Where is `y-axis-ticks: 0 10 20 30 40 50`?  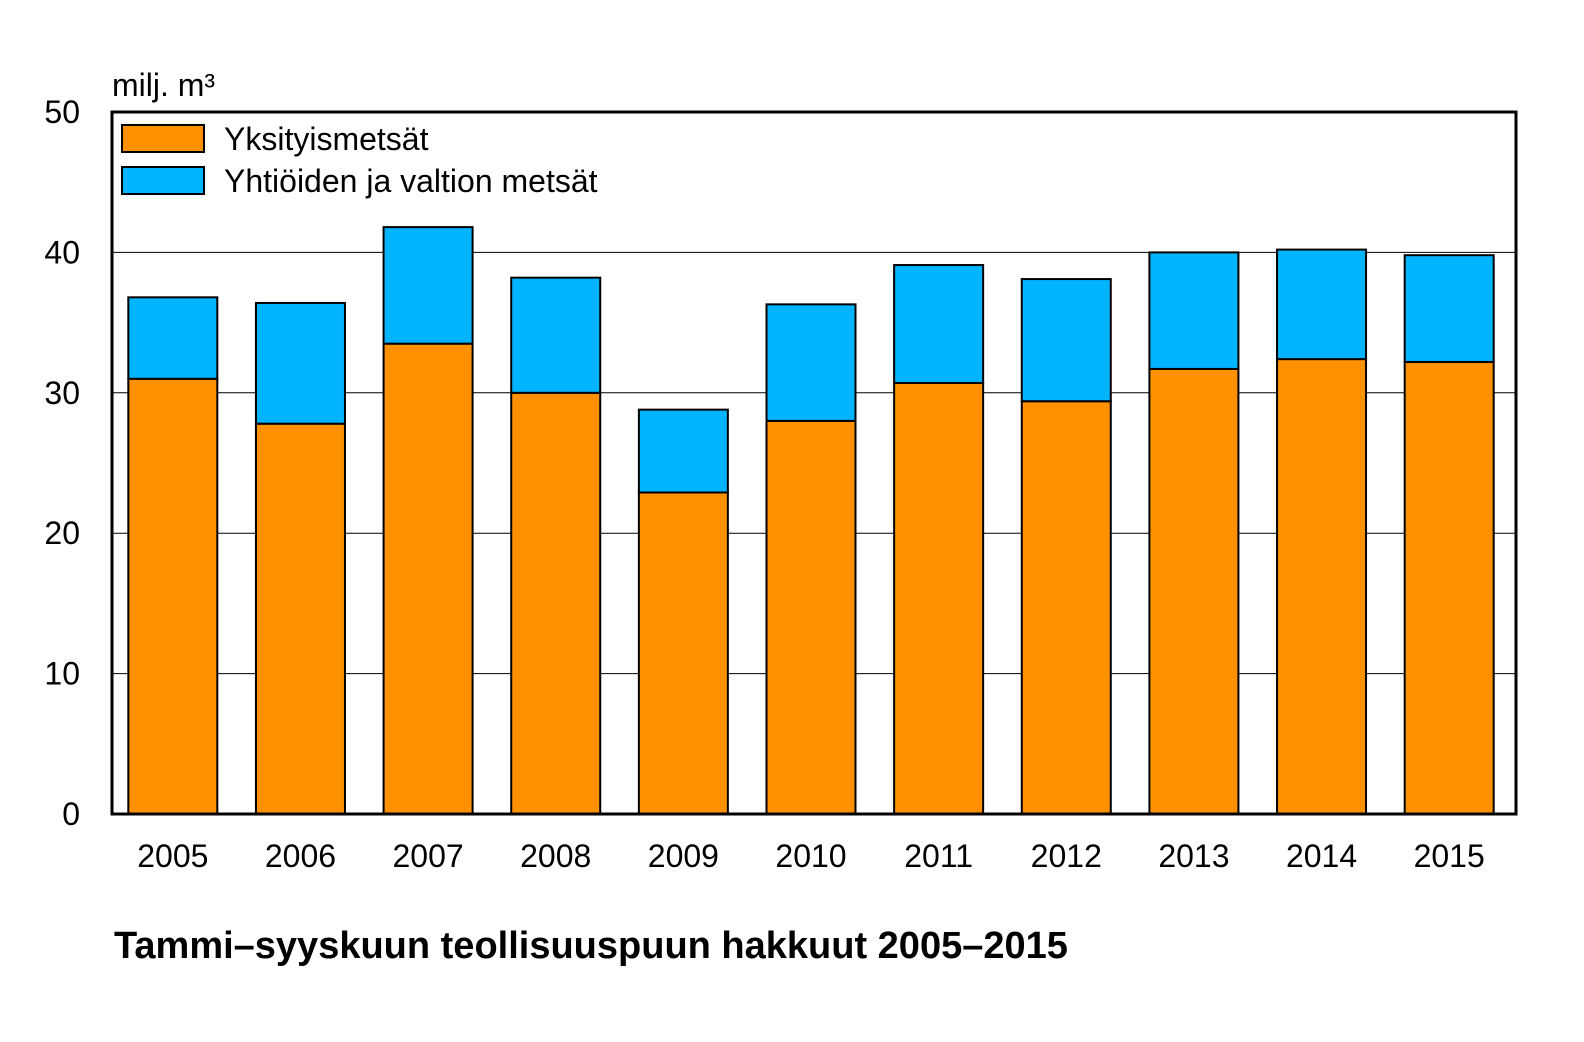 y-axis-ticks: 0 10 20 30 40 50 is located at coordinates (62, 463).